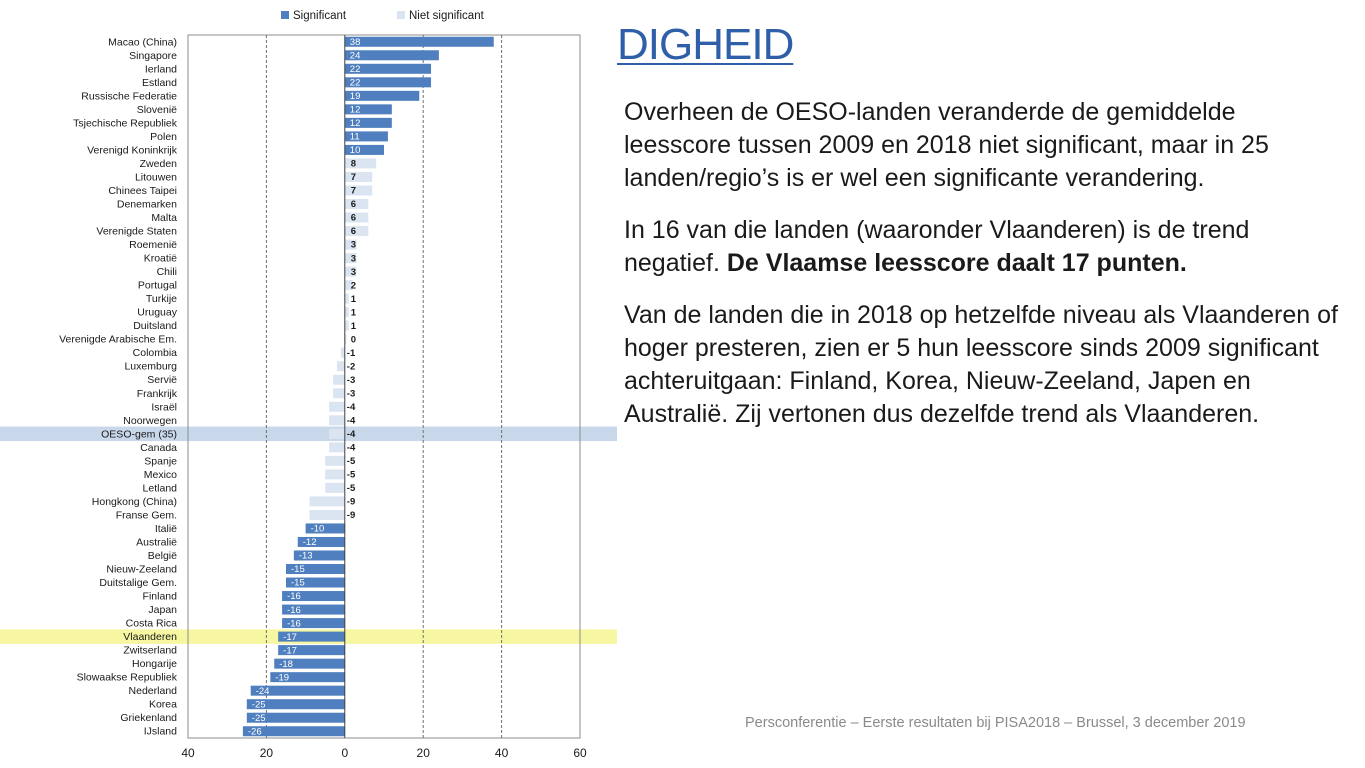 The width and height of the screenshot is (1365, 768). Describe the element at coordinates (160, 475) in the screenshot. I see `category-label: Mexico` at that location.